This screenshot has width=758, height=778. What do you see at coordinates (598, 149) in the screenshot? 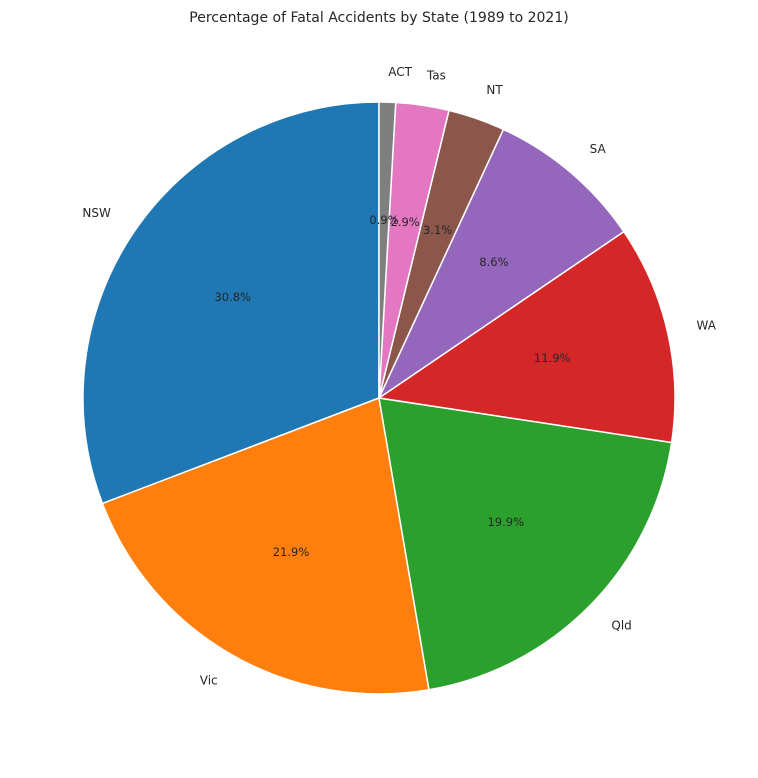
I see `slice-label-sa: SA` at bounding box center [598, 149].